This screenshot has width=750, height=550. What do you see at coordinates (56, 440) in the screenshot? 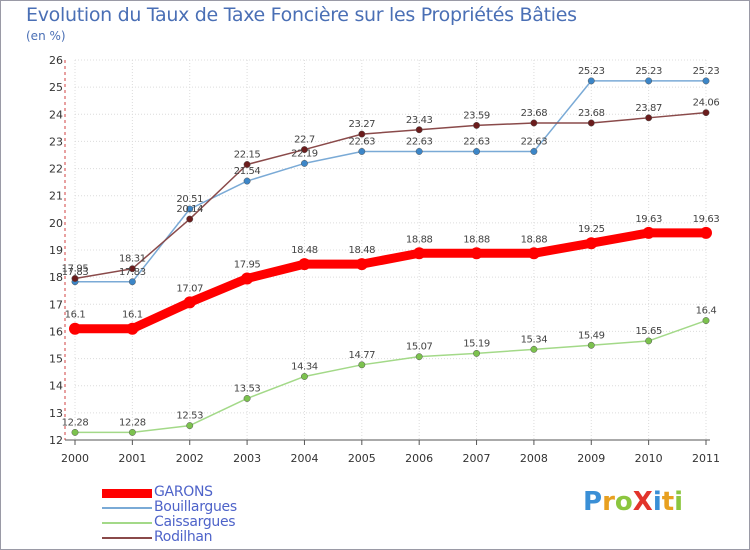
I see `y-tick-label: 12` at bounding box center [56, 440].